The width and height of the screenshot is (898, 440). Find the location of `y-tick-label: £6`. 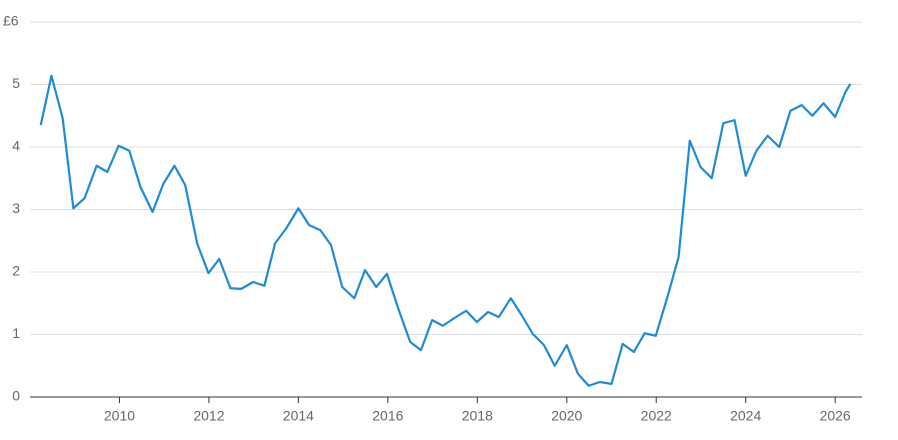

y-tick-label: £6 is located at coordinates (11, 21).